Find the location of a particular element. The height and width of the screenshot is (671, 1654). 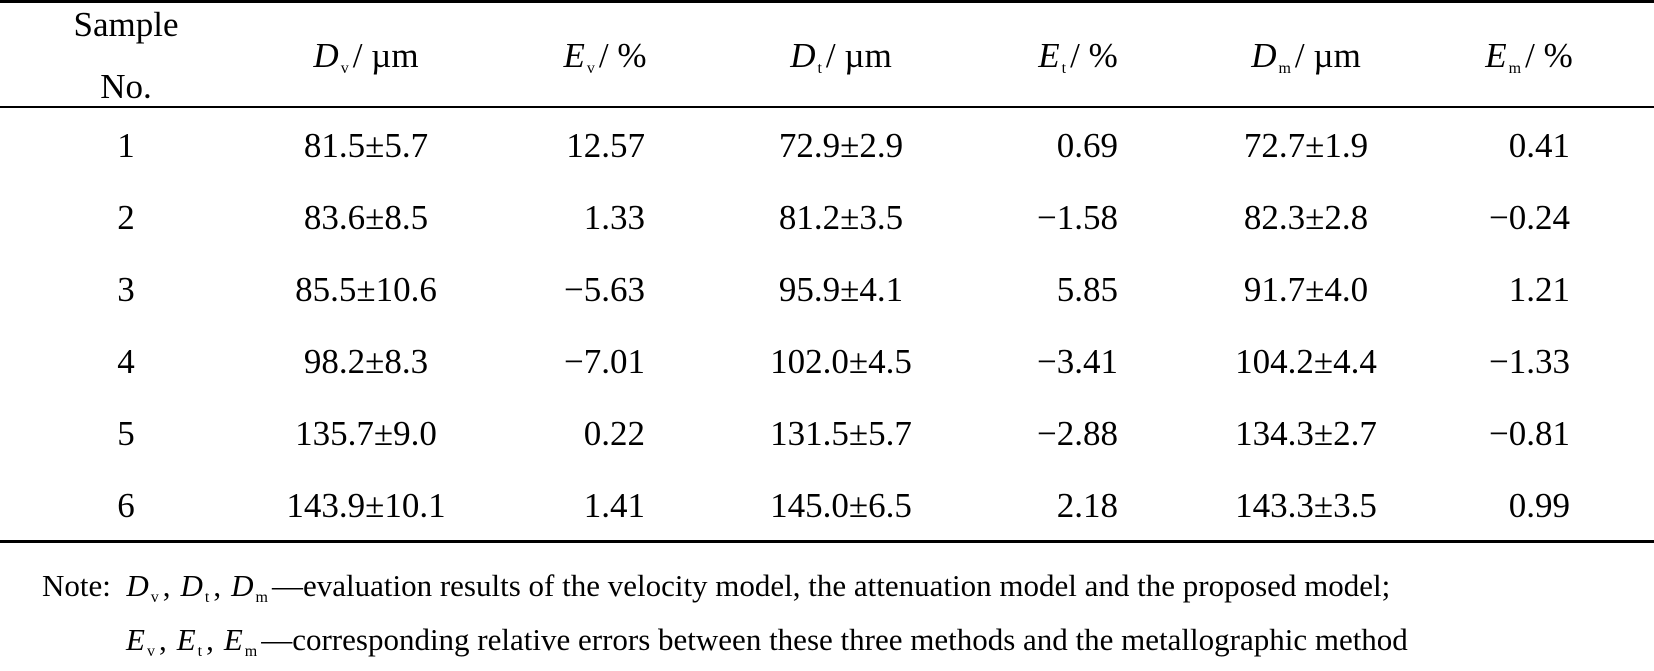

cell-dv: 83.6±8.5 is located at coordinates (366, 217).